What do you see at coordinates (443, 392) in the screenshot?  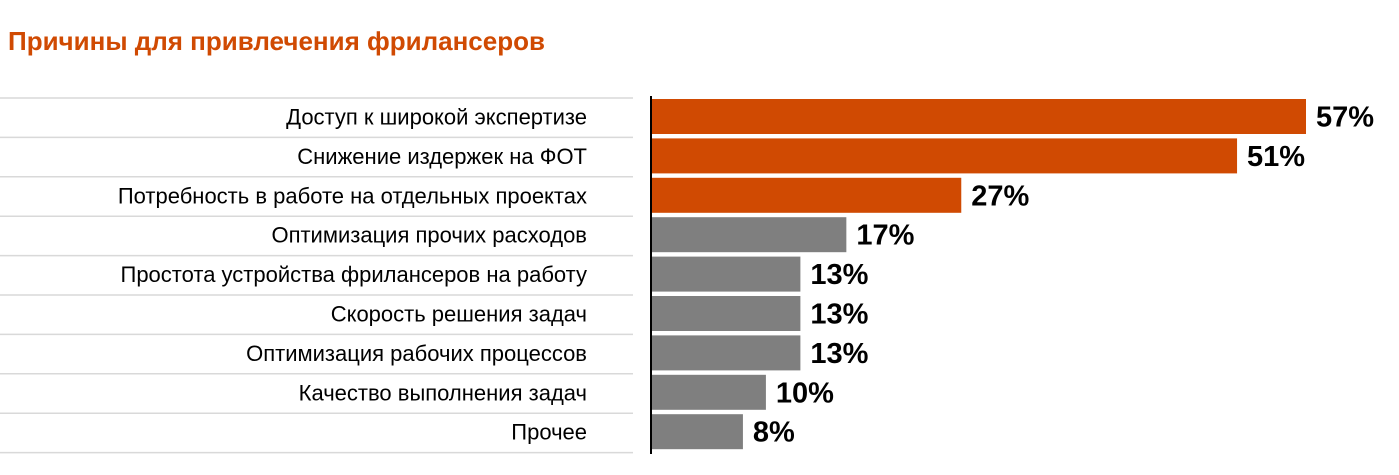 I see `category-label: Качество выполнения задач` at bounding box center [443, 392].